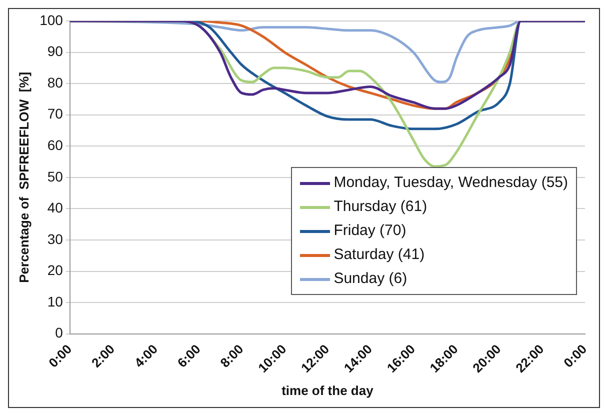  Describe the element at coordinates (379, 255) in the screenshot. I see `legend-label: Saturday (41)` at that location.